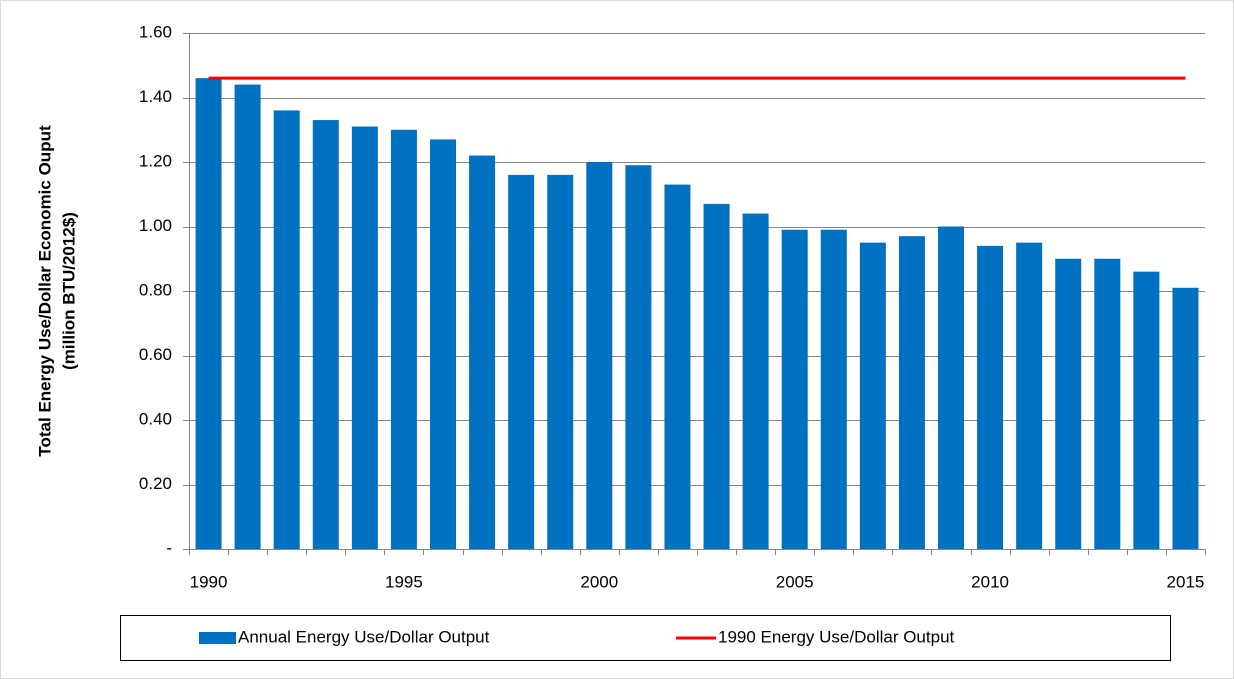  I want to click on y-tick-label: 1.00, so click(155, 225).